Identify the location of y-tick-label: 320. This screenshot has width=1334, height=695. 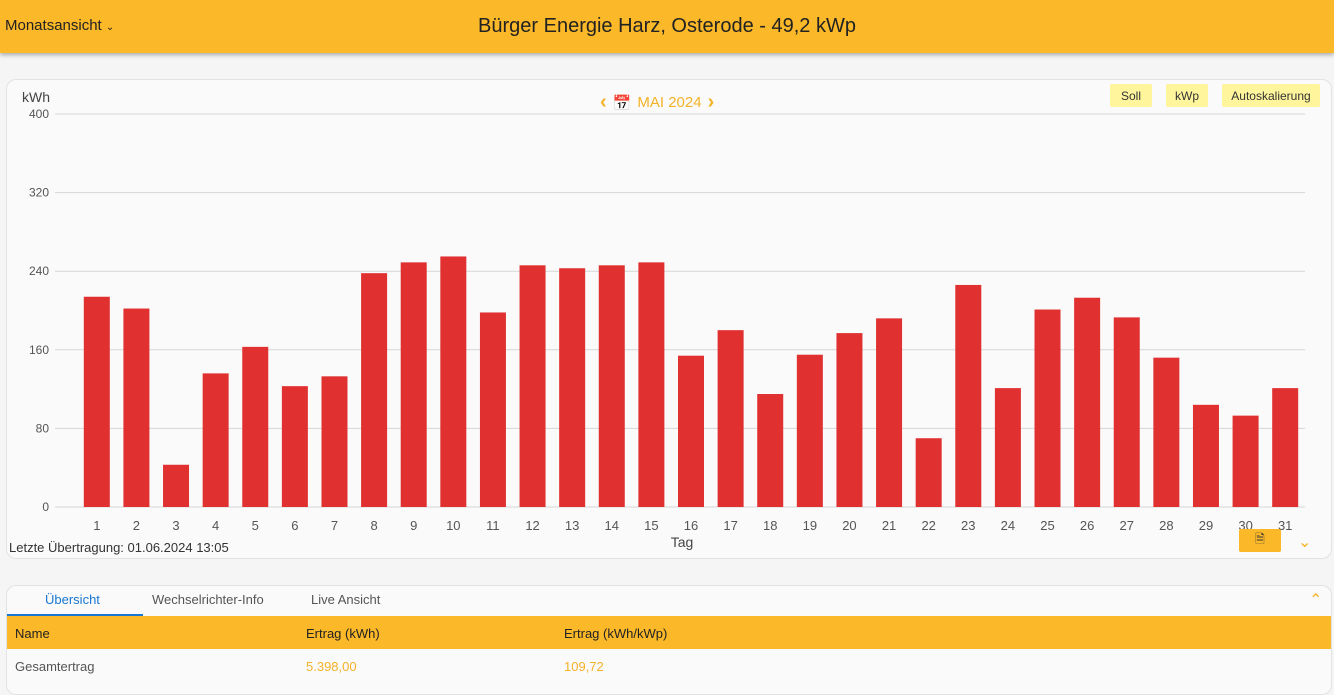
(39, 193).